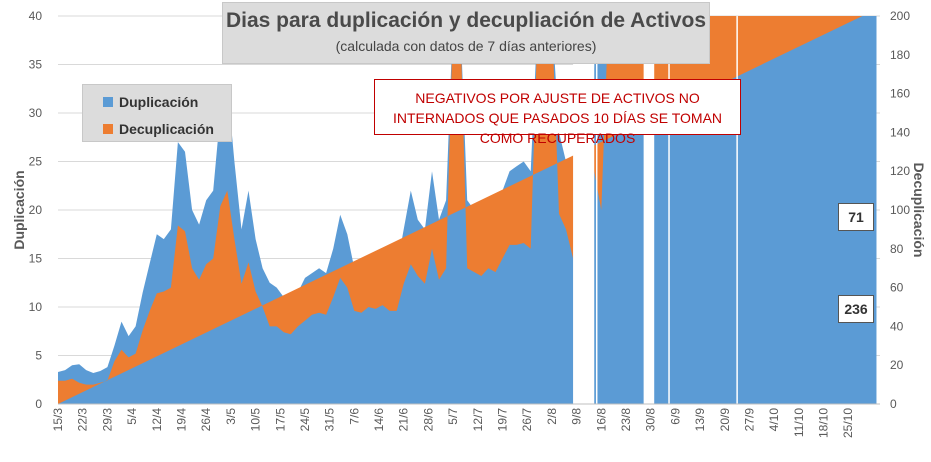 This screenshot has height=462, width=931. What do you see at coordinates (601, 420) in the screenshot?
I see `x-tick-label: 16/8` at bounding box center [601, 420].